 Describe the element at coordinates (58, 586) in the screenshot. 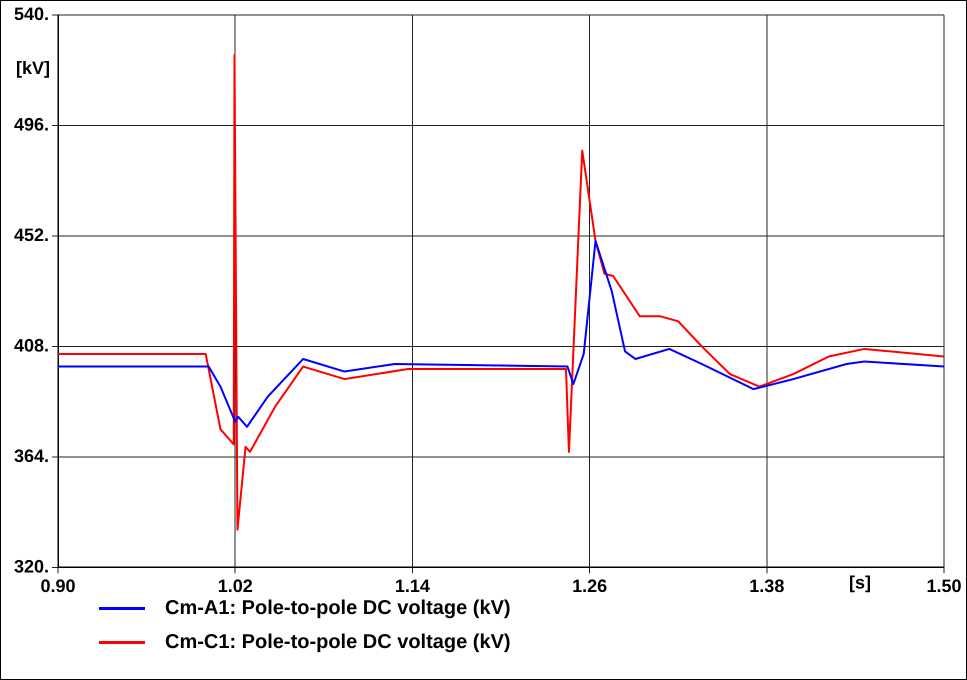

I see `x-tick-label: 0.90` at that location.